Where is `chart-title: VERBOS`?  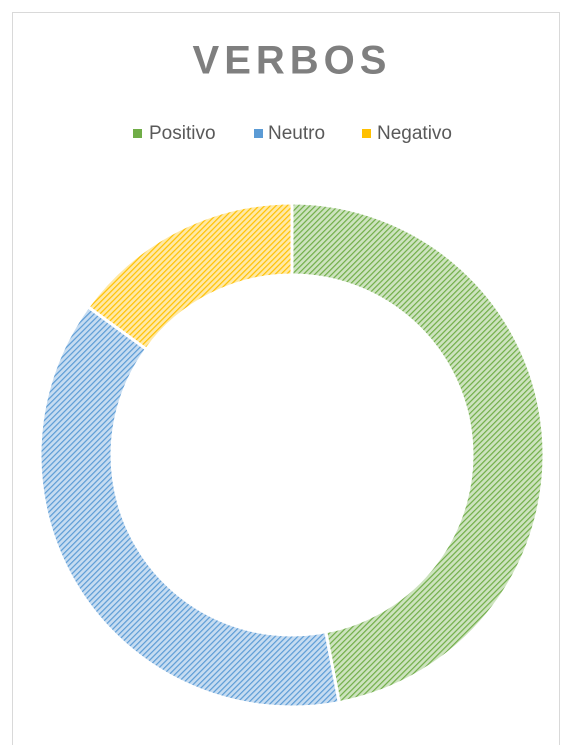 chart-title: VERBOS is located at coordinates (292, 61).